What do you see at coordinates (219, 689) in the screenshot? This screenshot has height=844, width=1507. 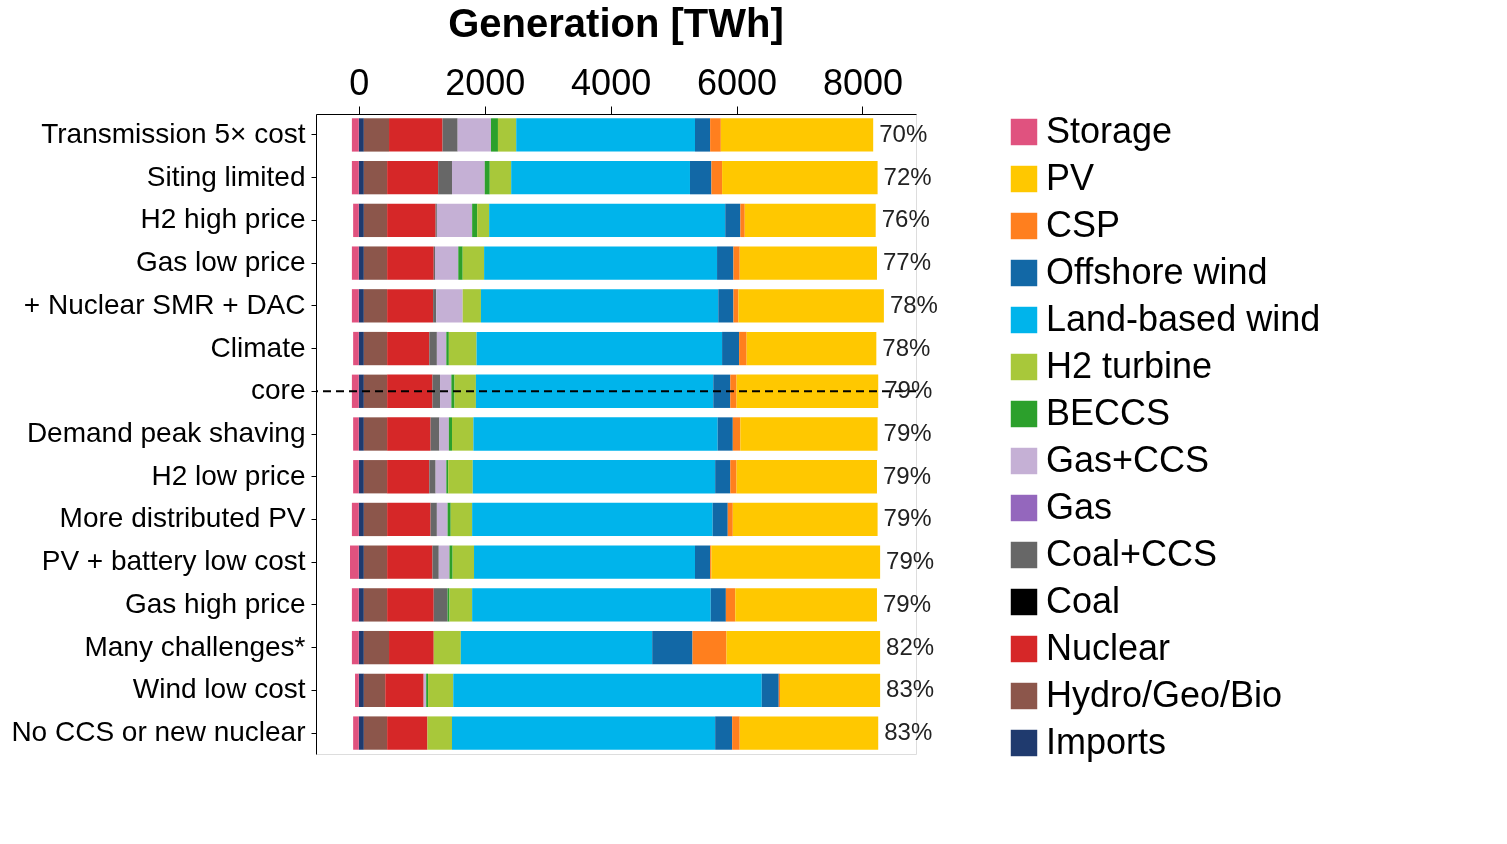 I see `y-tick-label: Wind low cost` at bounding box center [219, 689].